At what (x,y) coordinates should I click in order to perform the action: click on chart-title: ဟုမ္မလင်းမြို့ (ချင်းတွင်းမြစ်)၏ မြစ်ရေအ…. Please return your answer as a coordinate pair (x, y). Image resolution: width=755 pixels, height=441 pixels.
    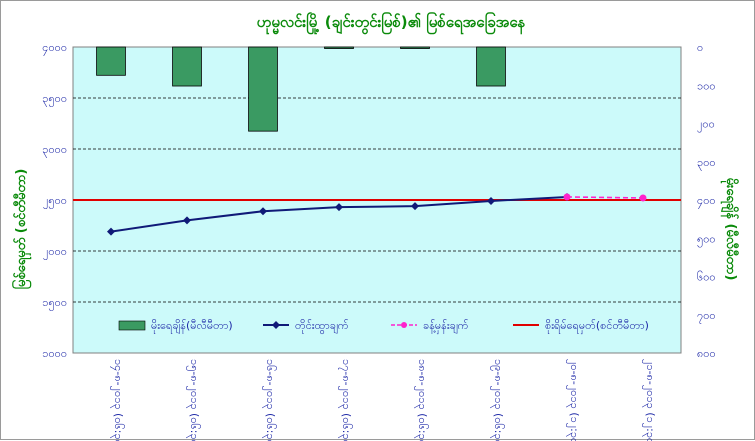
    Looking at the image, I should click on (391, 23).